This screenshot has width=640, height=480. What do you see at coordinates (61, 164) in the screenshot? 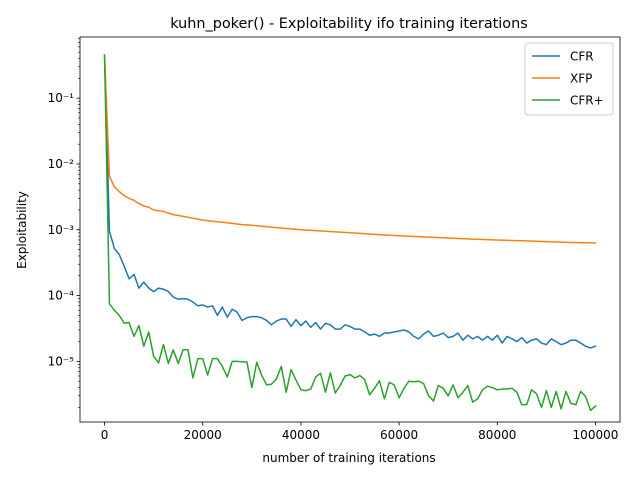
I see `y-tick-label: 10⁻²` at bounding box center [61, 164].